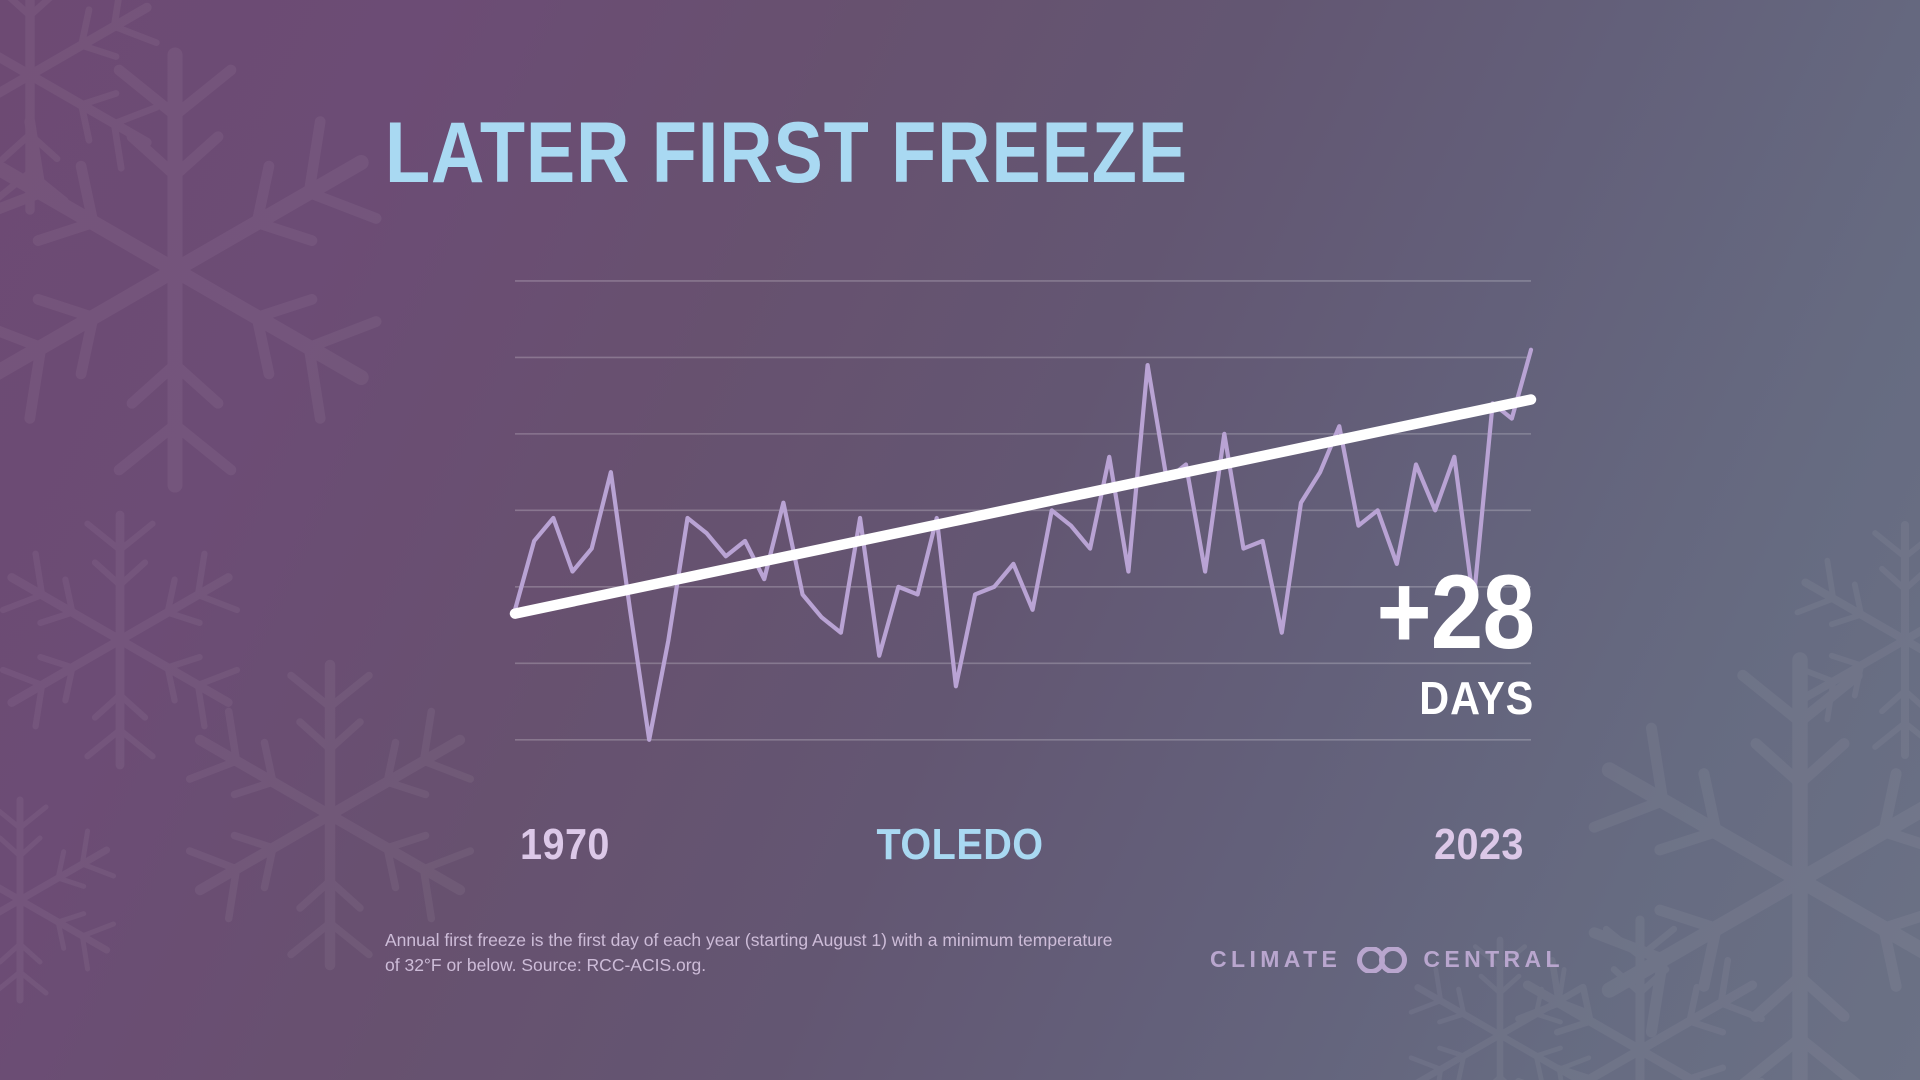  Describe the element at coordinates (960, 844) in the screenshot. I see `location-label: TOLEDO` at that location.